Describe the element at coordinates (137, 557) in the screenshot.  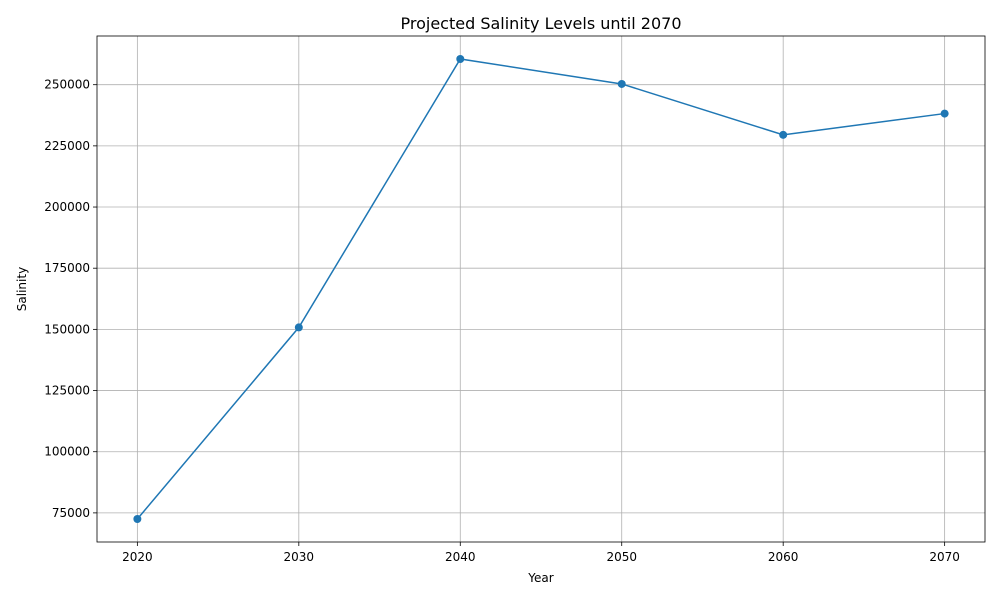
I see `x-tick-label: 2020` at that location.